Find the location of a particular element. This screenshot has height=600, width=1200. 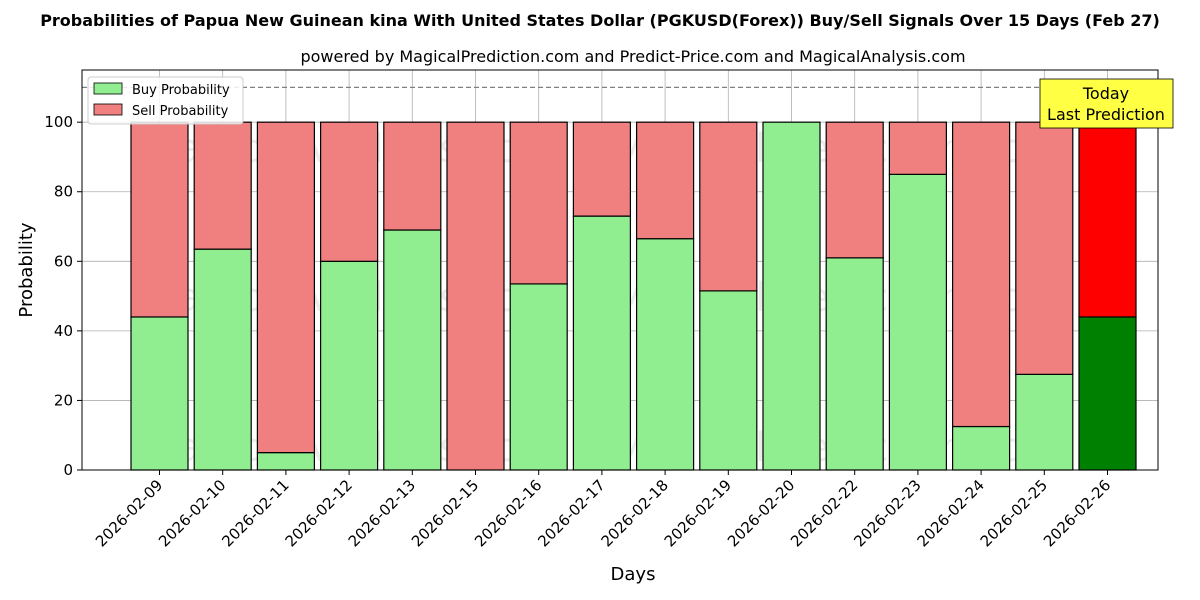

x-tick-label: 2026-02-12 is located at coordinates (319, 513).